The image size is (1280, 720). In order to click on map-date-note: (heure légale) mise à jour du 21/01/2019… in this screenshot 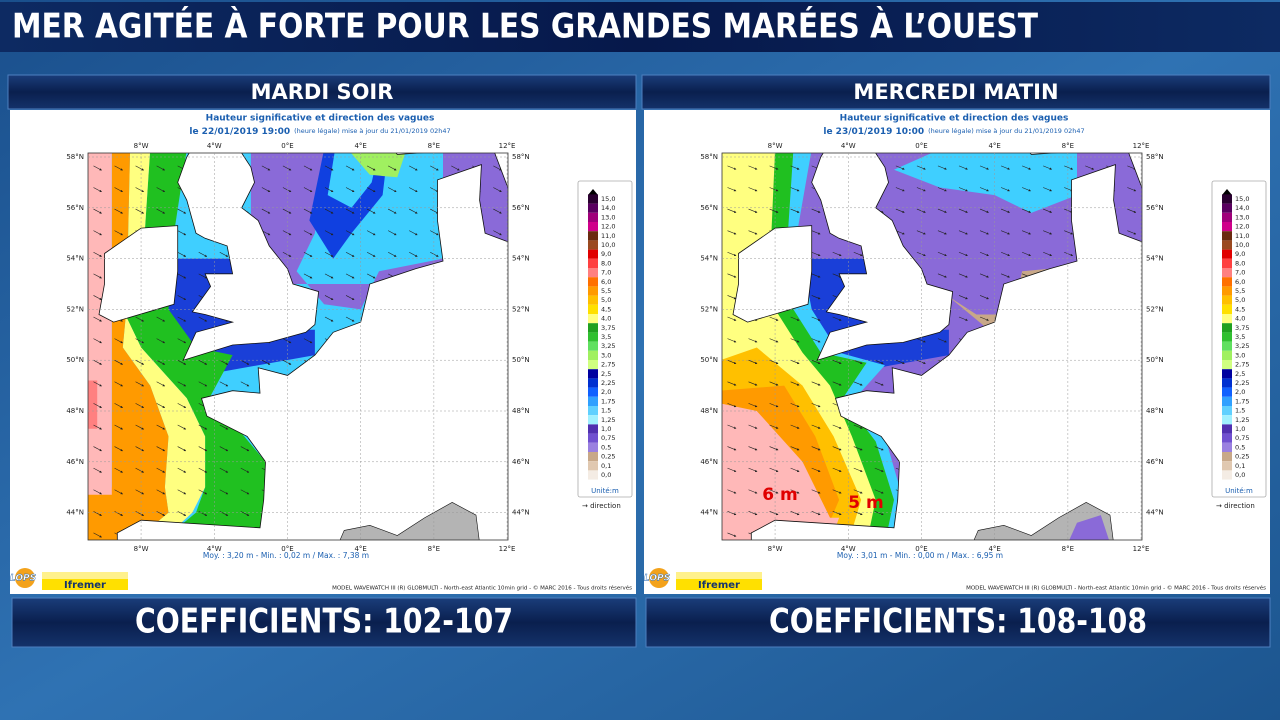, I will do `click(372, 131)`.